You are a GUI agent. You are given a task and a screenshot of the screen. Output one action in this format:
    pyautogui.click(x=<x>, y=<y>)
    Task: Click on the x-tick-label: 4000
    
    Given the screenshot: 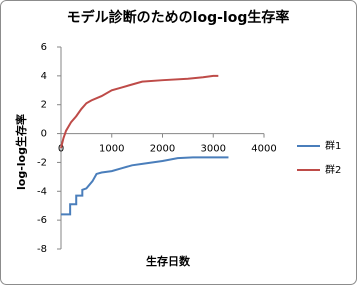 What is the action you would take?
    pyautogui.click(x=263, y=149)
    